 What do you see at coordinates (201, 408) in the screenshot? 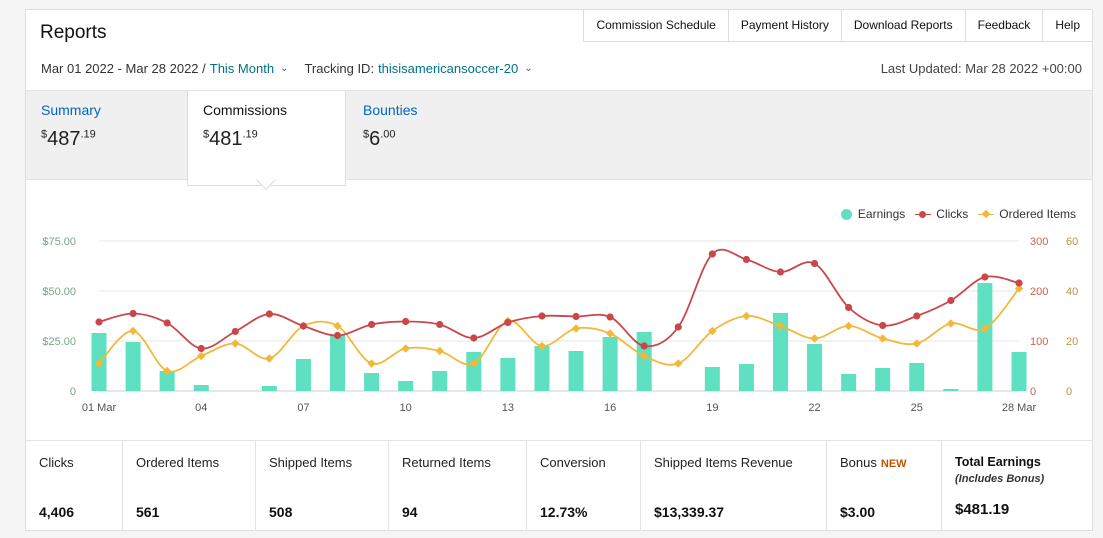
I see `x-tick-label: 04` at bounding box center [201, 408].